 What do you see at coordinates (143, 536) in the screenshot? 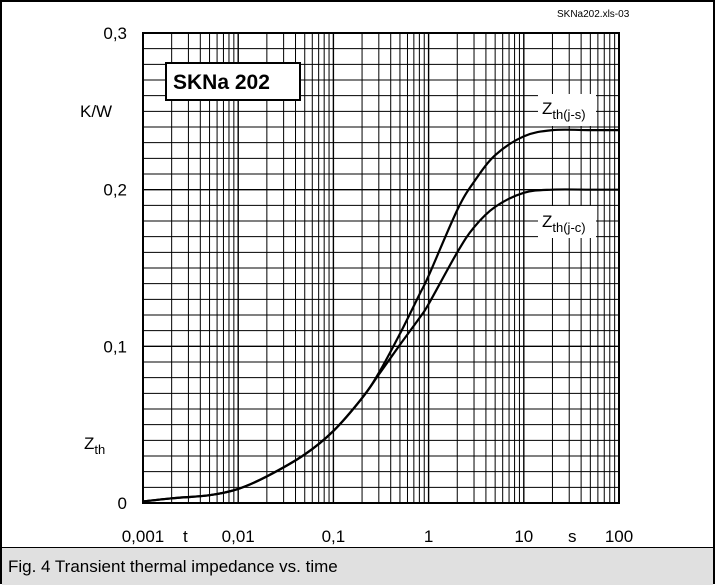
I see `x-tick-label: 0,001` at bounding box center [143, 536].